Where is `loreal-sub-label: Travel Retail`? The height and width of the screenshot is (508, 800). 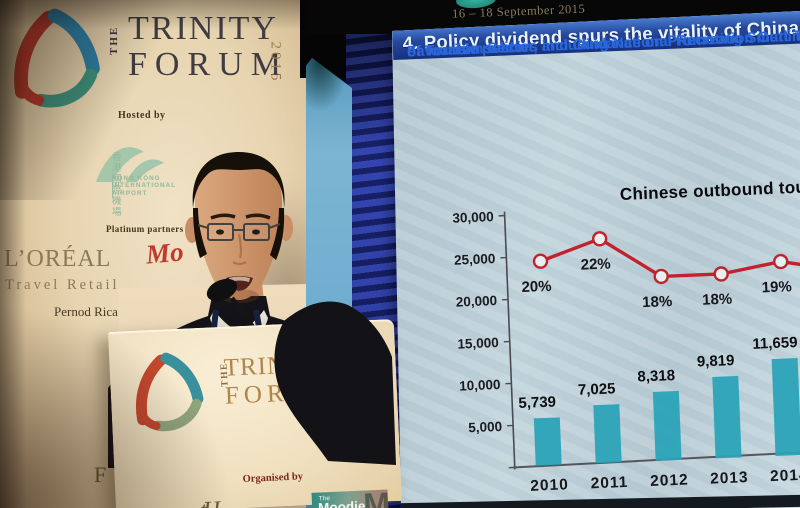 loreal-sub-label: Travel Retail is located at coordinates (62, 285).